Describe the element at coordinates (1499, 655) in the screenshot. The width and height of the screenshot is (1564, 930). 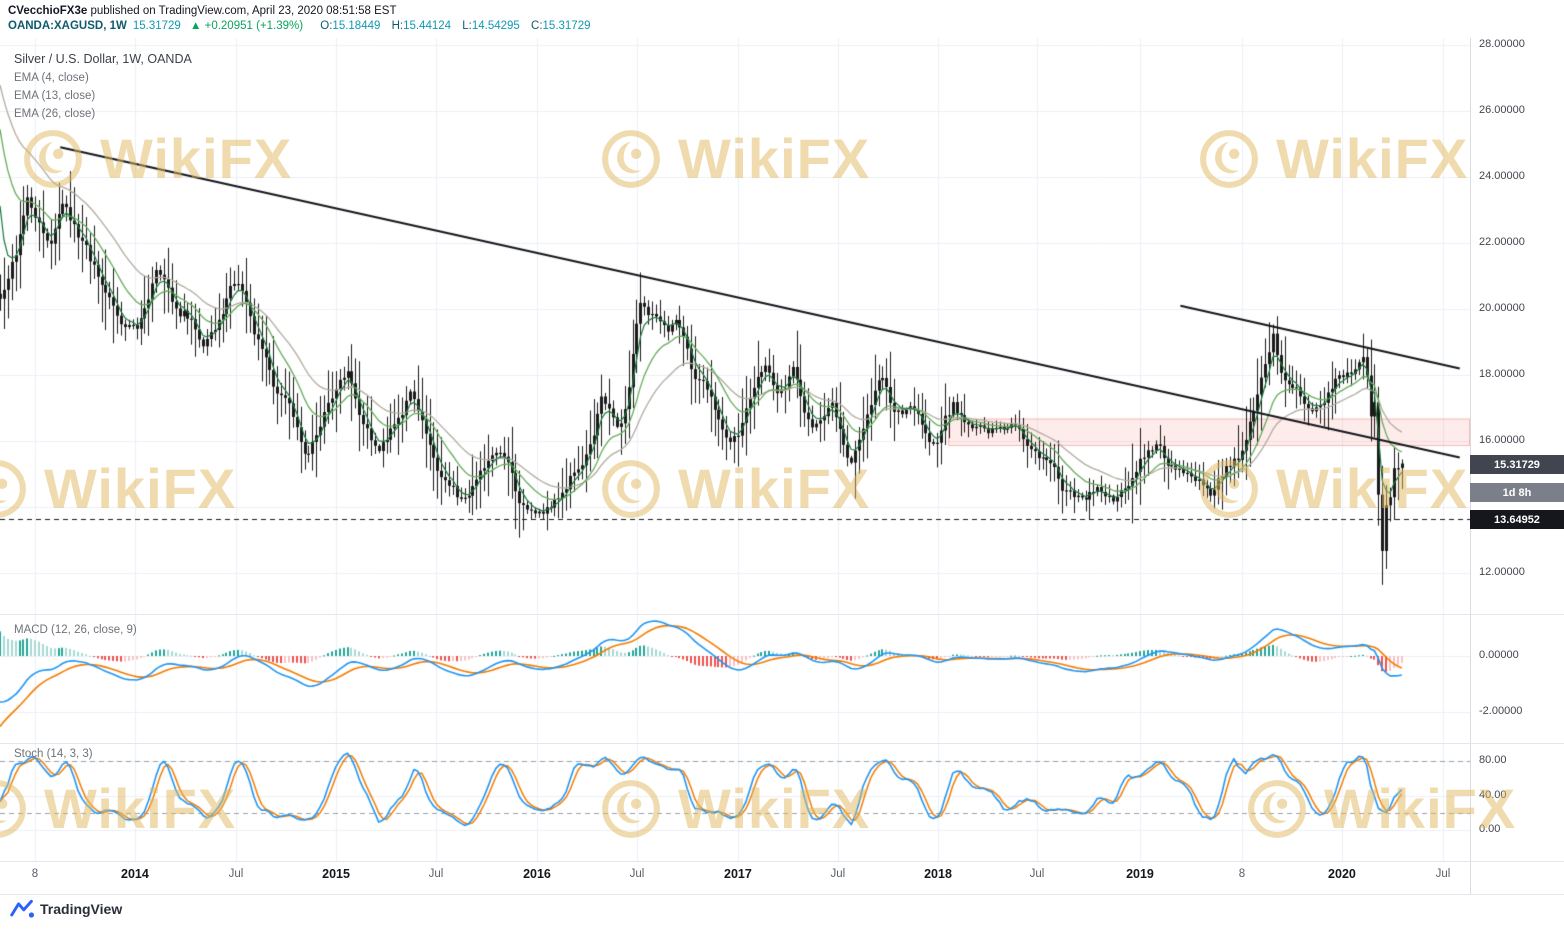
I see `axis-tick-label: 0.00000` at that location.